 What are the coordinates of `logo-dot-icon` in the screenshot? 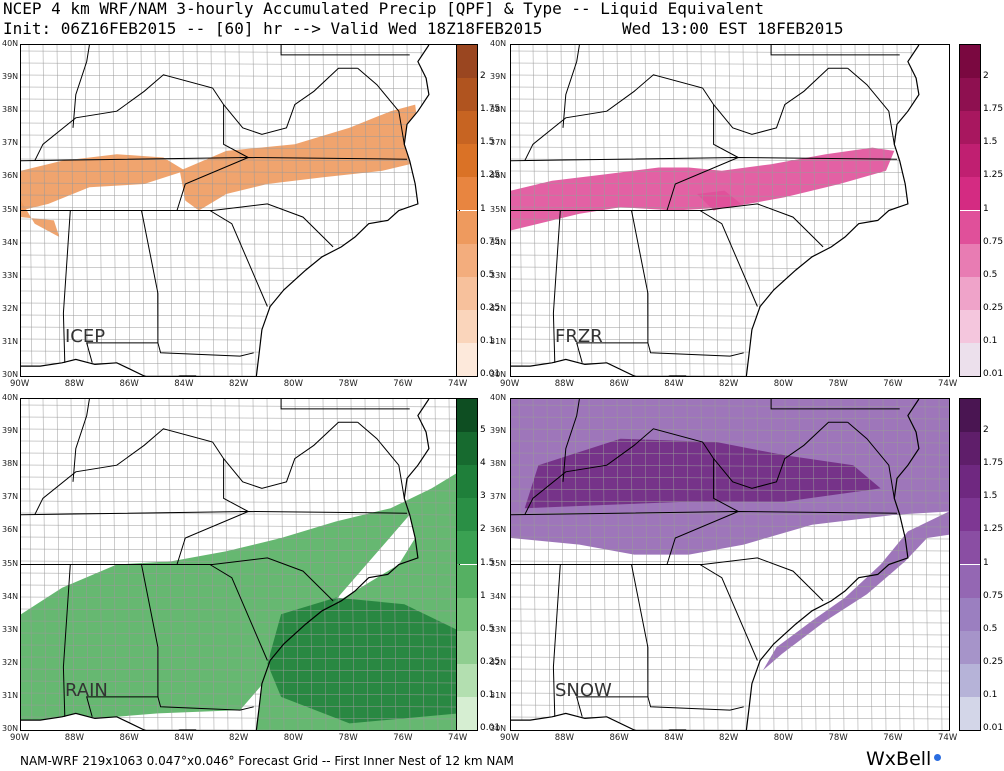 It's located at (937, 757).